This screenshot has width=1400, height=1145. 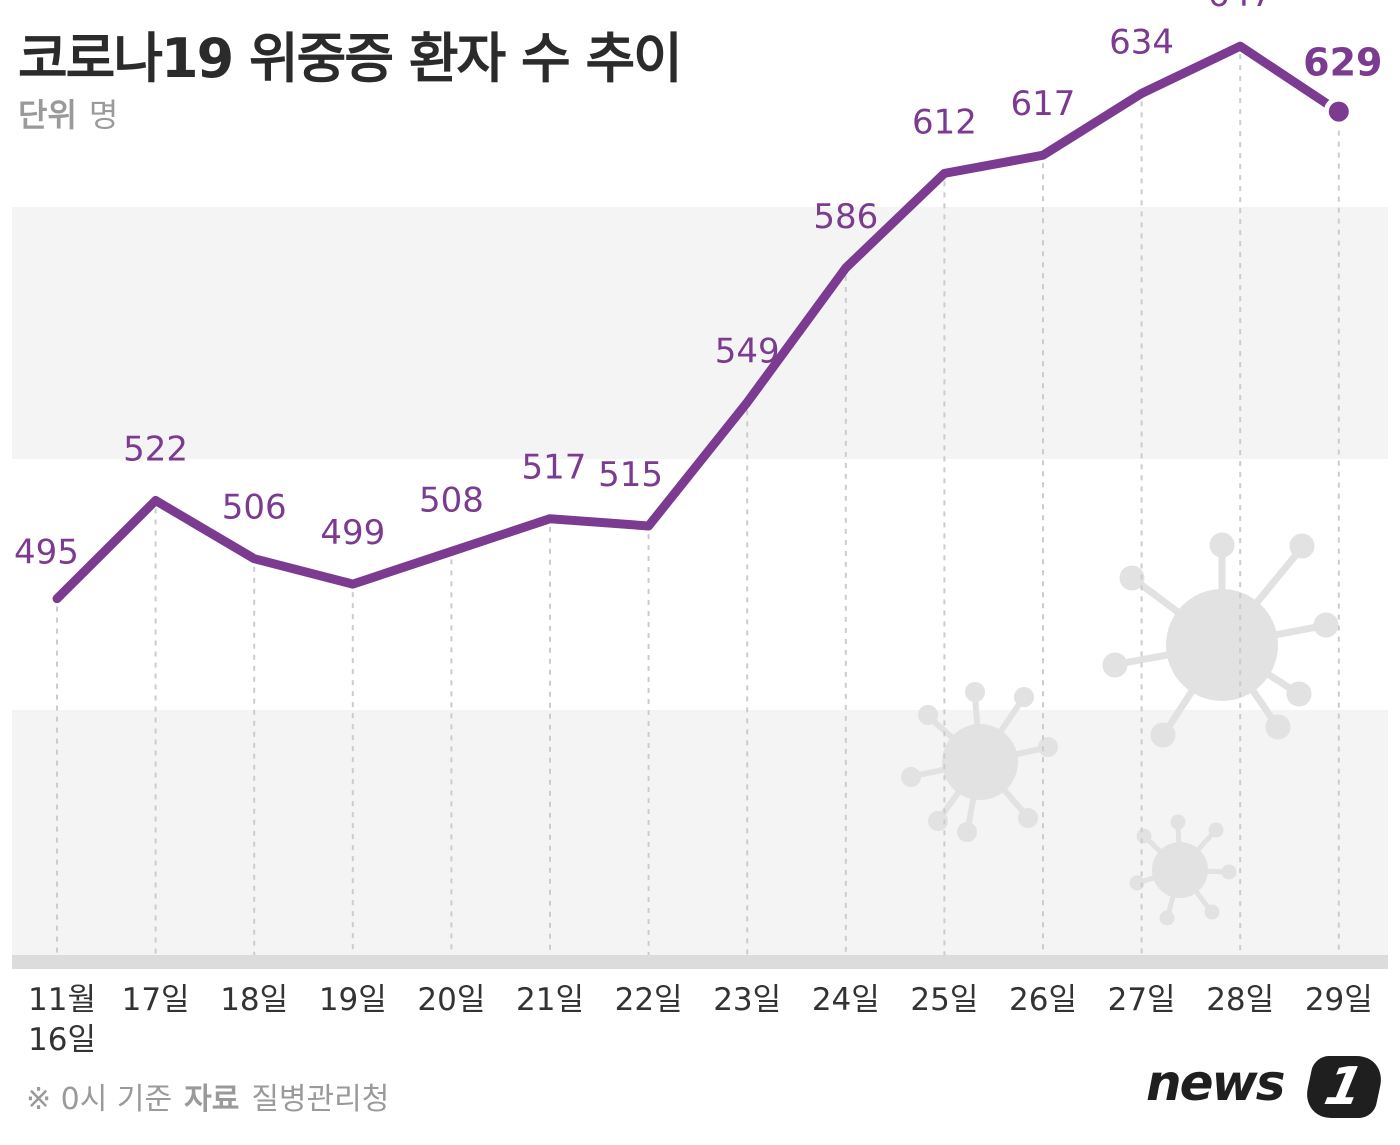 What do you see at coordinates (156, 1000) in the screenshot?
I see `x-label-1: 17일` at bounding box center [156, 1000].